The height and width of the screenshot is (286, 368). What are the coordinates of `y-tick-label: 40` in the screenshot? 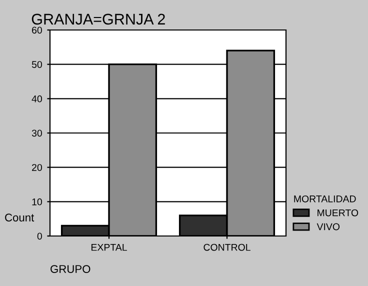 It's located at (37, 98).